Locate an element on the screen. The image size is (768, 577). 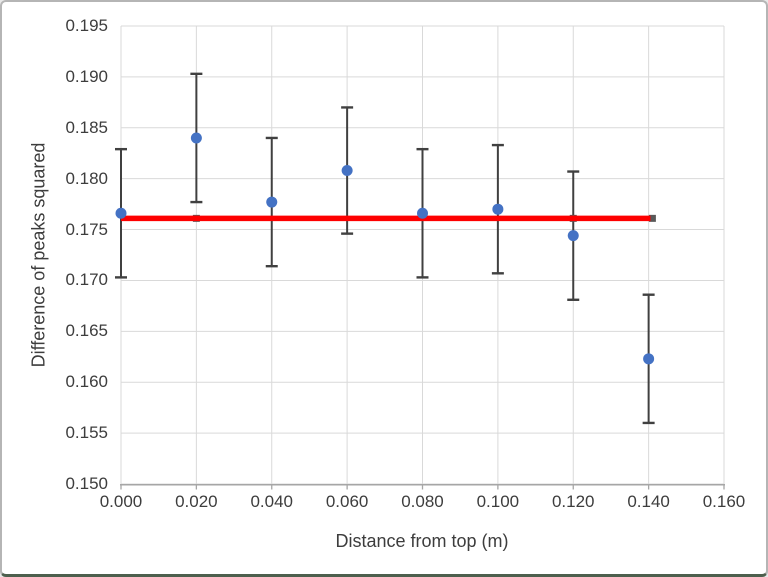
x-tick-label: 0.140 is located at coordinates (648, 501).